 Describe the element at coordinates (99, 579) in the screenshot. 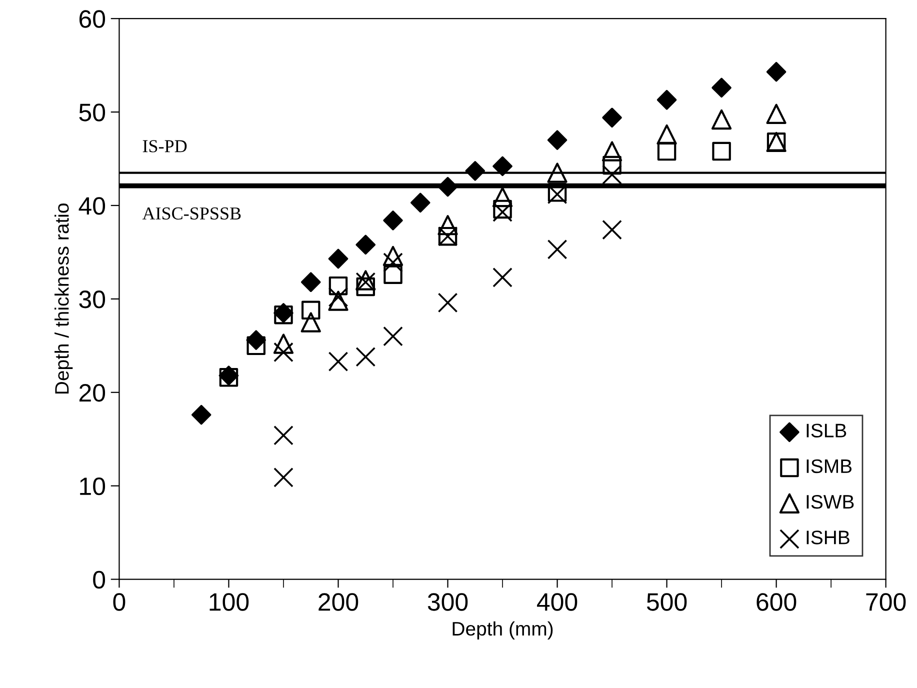

I see `y-tick-label: 0` at that location.